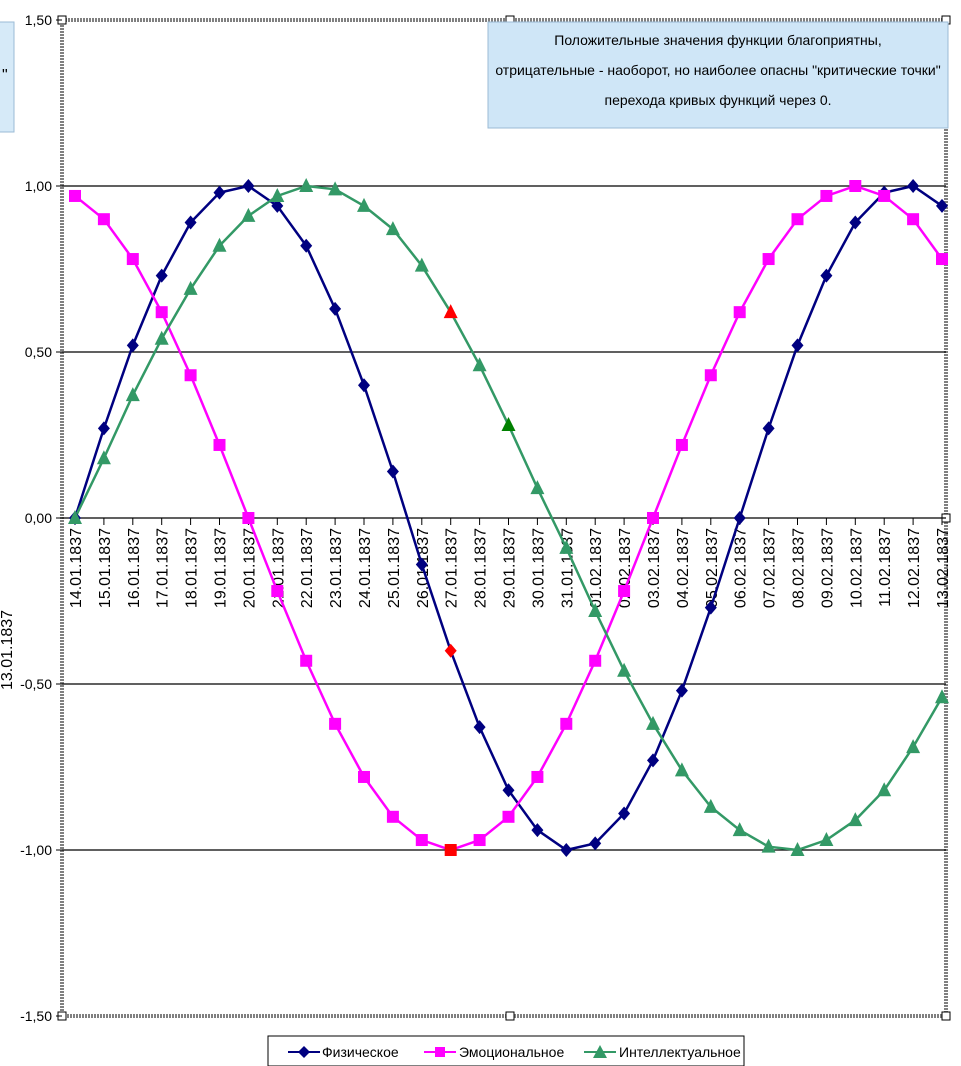 The height and width of the screenshot is (1066, 961). I want to click on x-tick-label: 07.02.1837, so click(770, 568).